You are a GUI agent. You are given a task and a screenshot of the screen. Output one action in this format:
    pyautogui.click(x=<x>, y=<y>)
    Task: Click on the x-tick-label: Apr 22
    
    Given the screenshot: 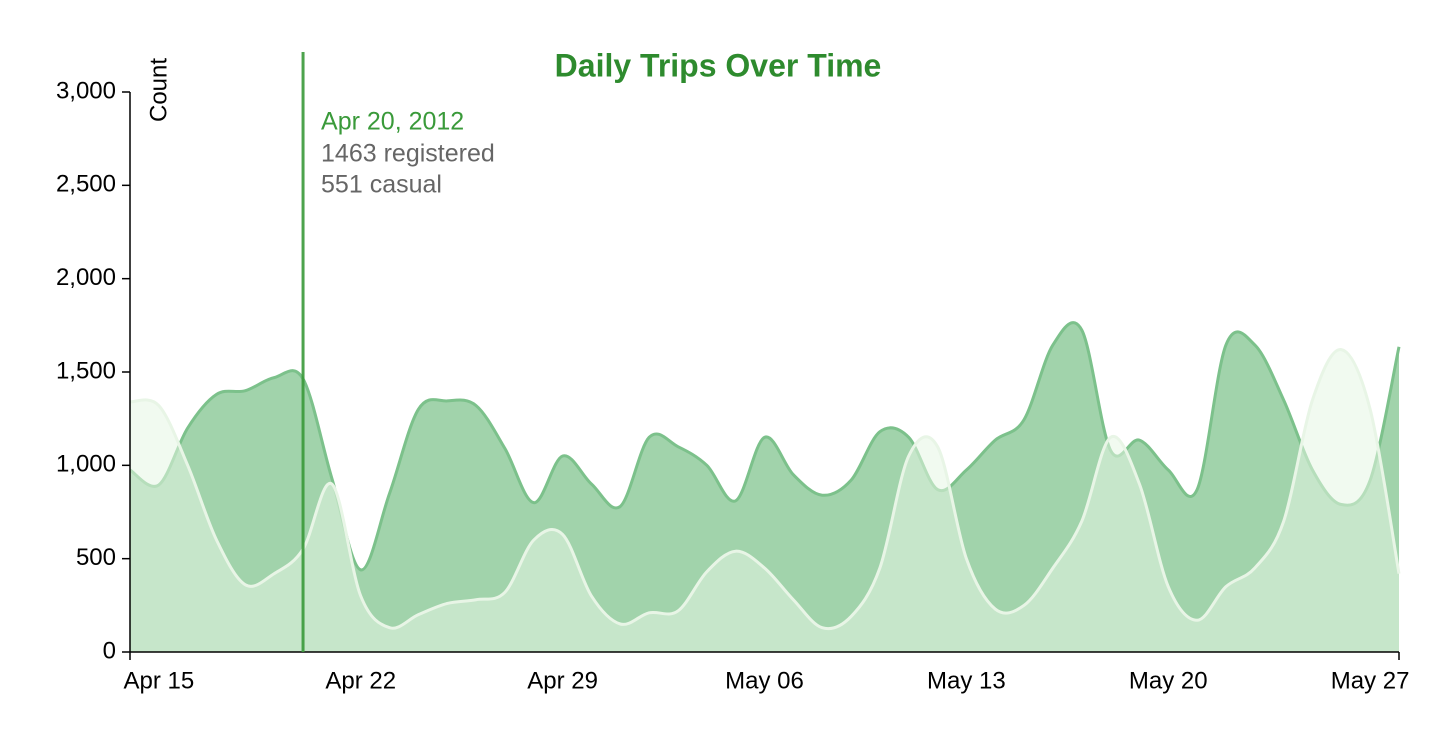 What is the action you would take?
    pyautogui.click(x=360, y=680)
    